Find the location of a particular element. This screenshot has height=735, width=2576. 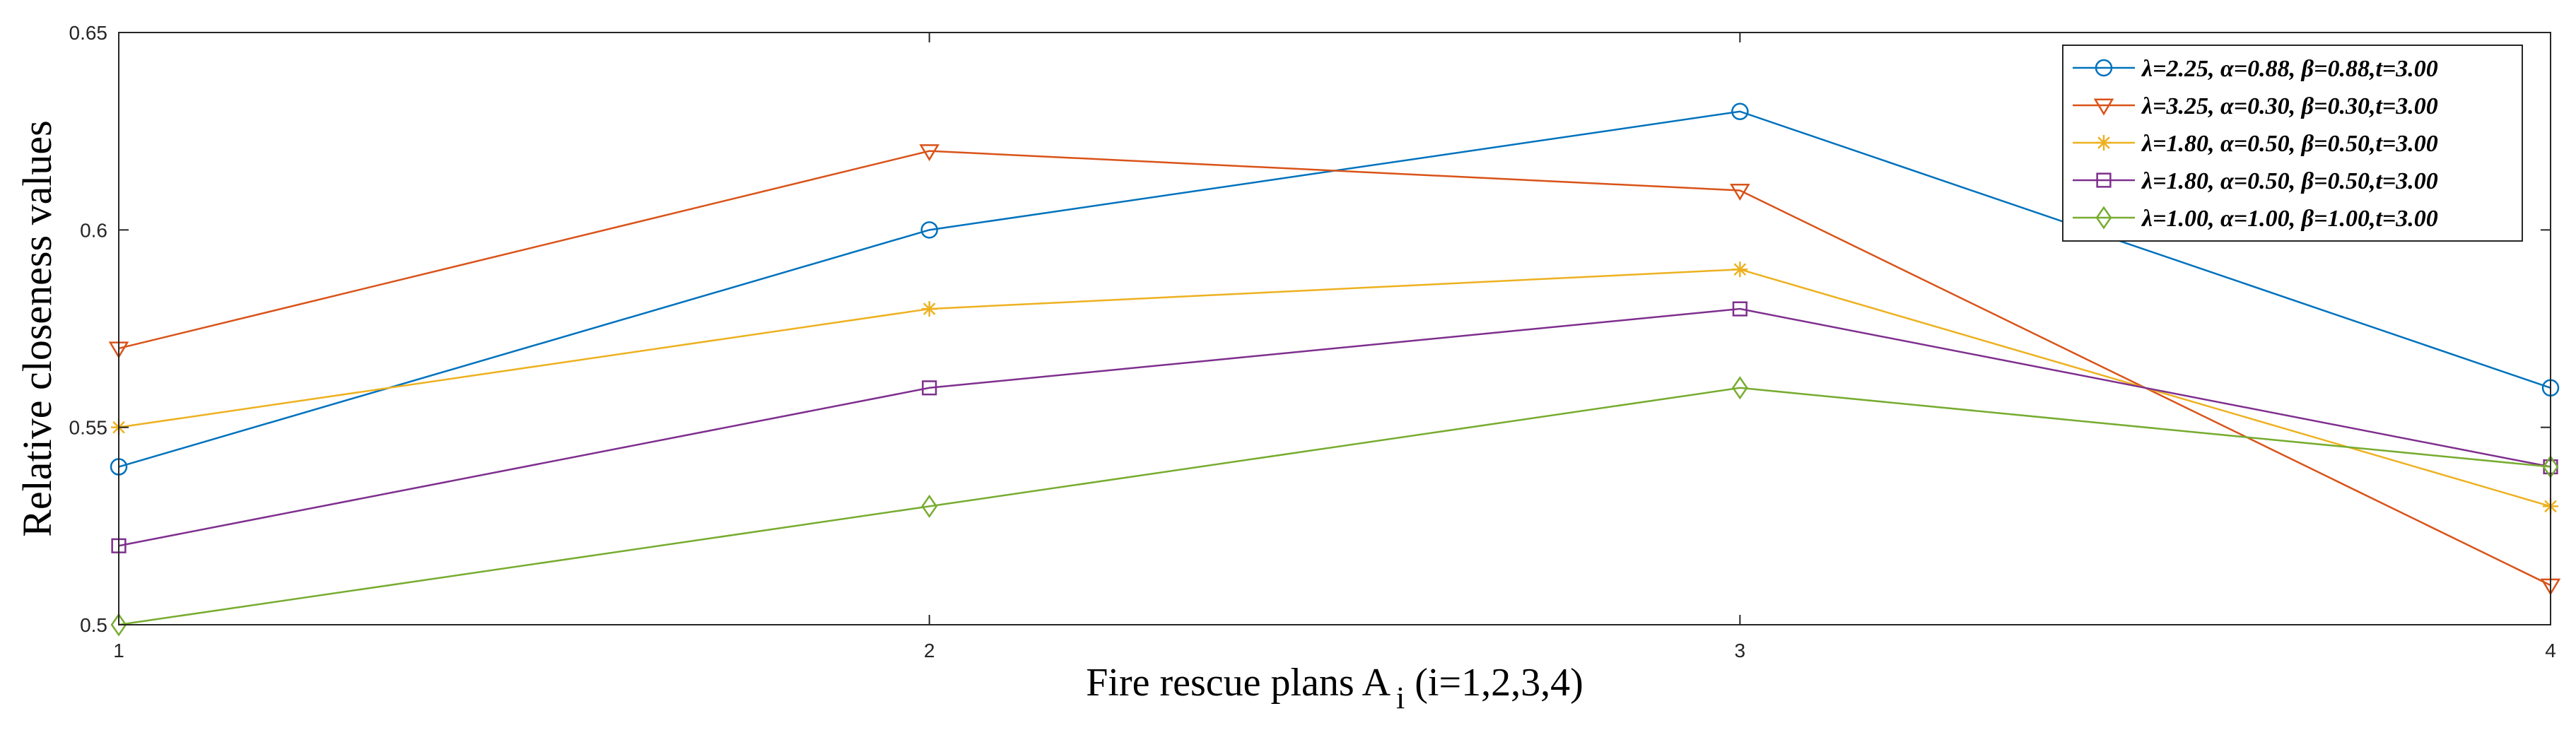

x-axis-title-main: Fire rescue plans A is located at coordinates (1239, 683).